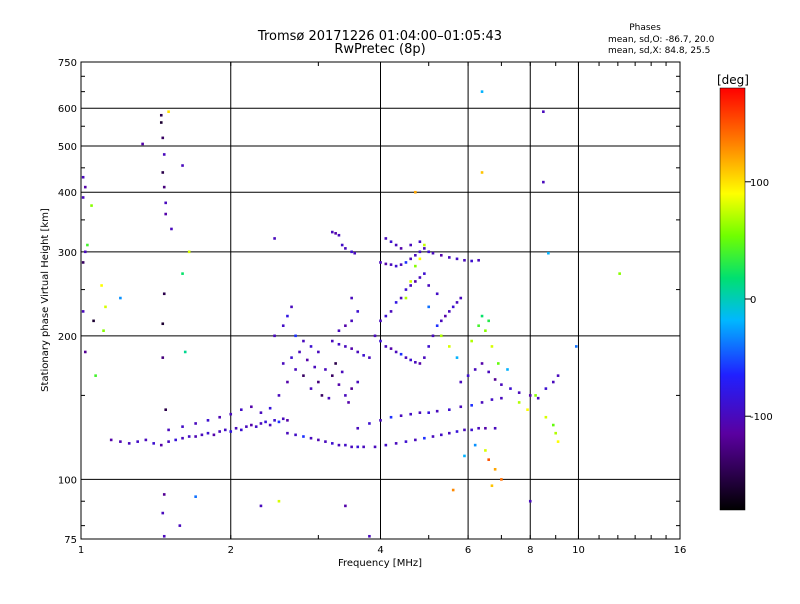 This screenshot has width=800, height=604. Describe the element at coordinates (530, 550) in the screenshot. I see `x-tick-label: 8` at that location.